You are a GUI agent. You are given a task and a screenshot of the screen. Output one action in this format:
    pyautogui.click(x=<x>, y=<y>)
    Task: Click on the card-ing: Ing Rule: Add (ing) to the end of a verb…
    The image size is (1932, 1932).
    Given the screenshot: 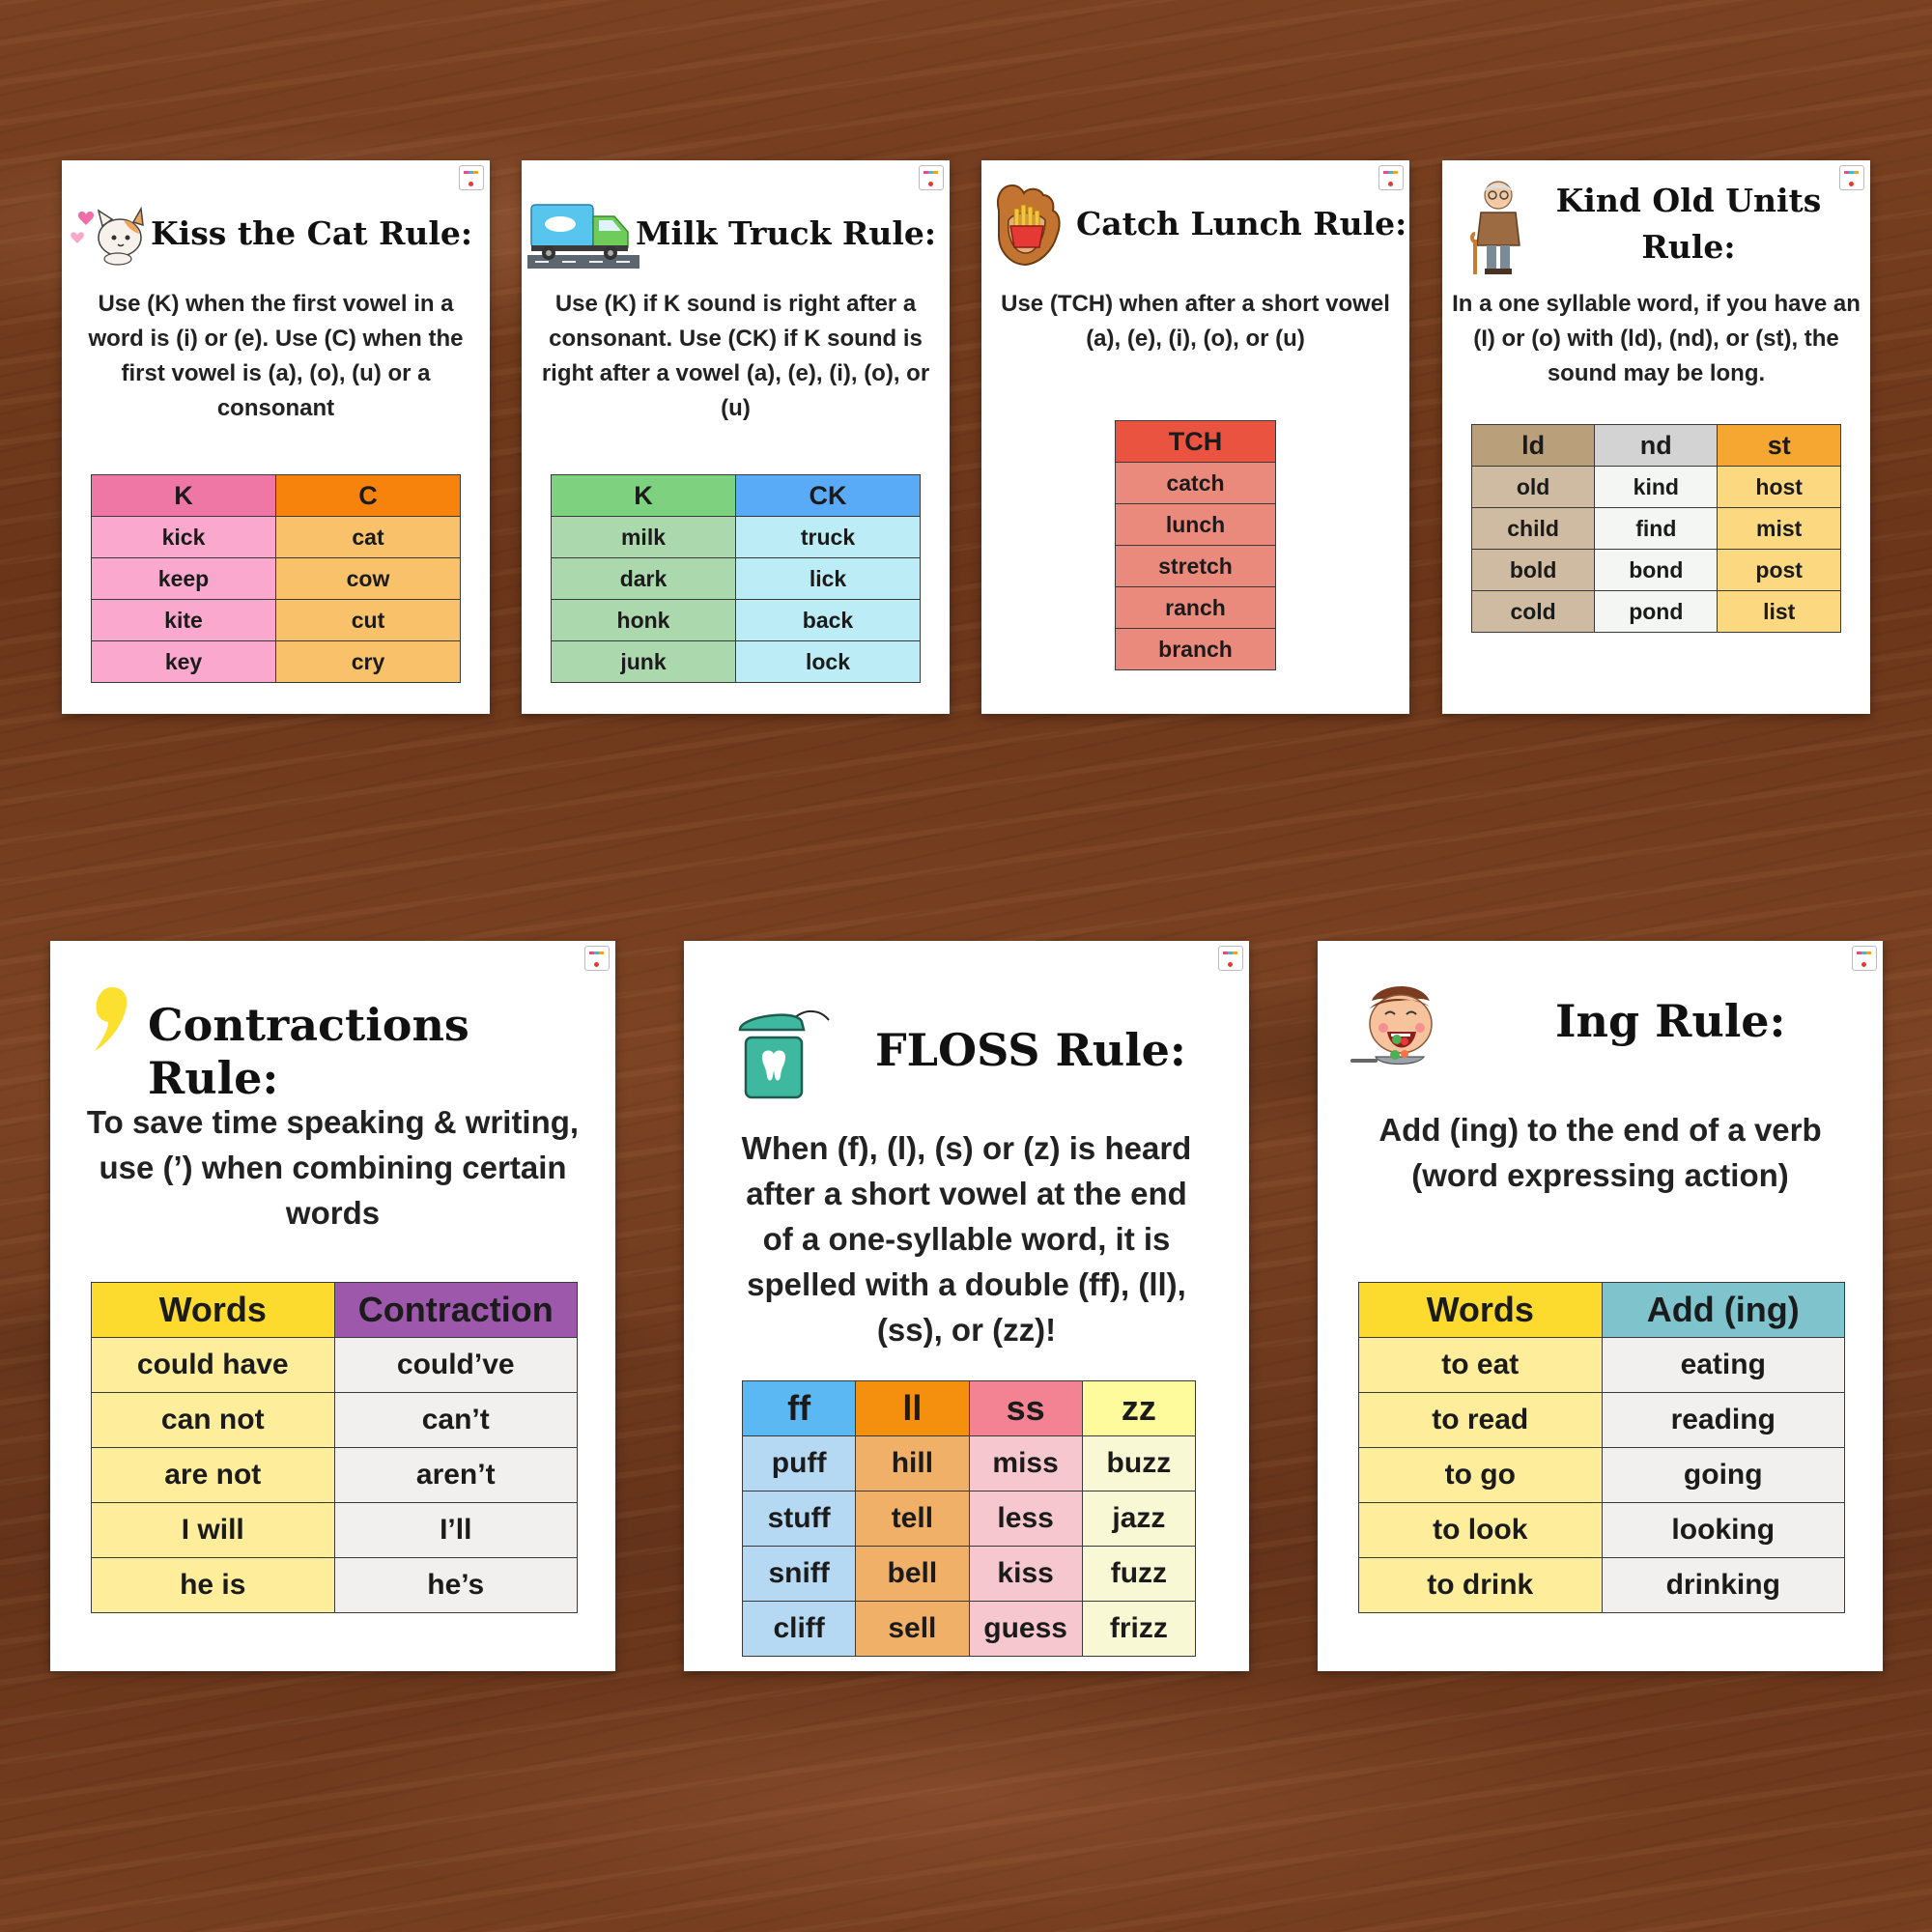 What is the action you would take?
    pyautogui.click(x=1600, y=1306)
    